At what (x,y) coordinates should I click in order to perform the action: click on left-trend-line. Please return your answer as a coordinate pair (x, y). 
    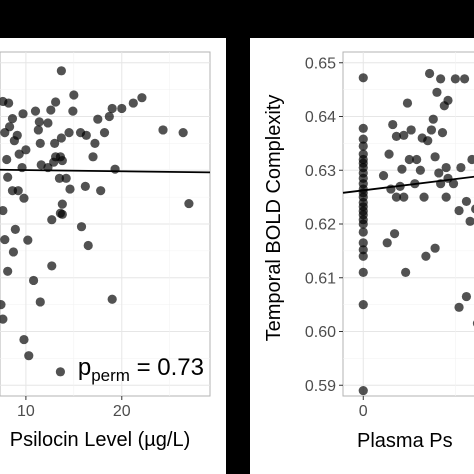
    Looking at the image, I should click on (105, 171).